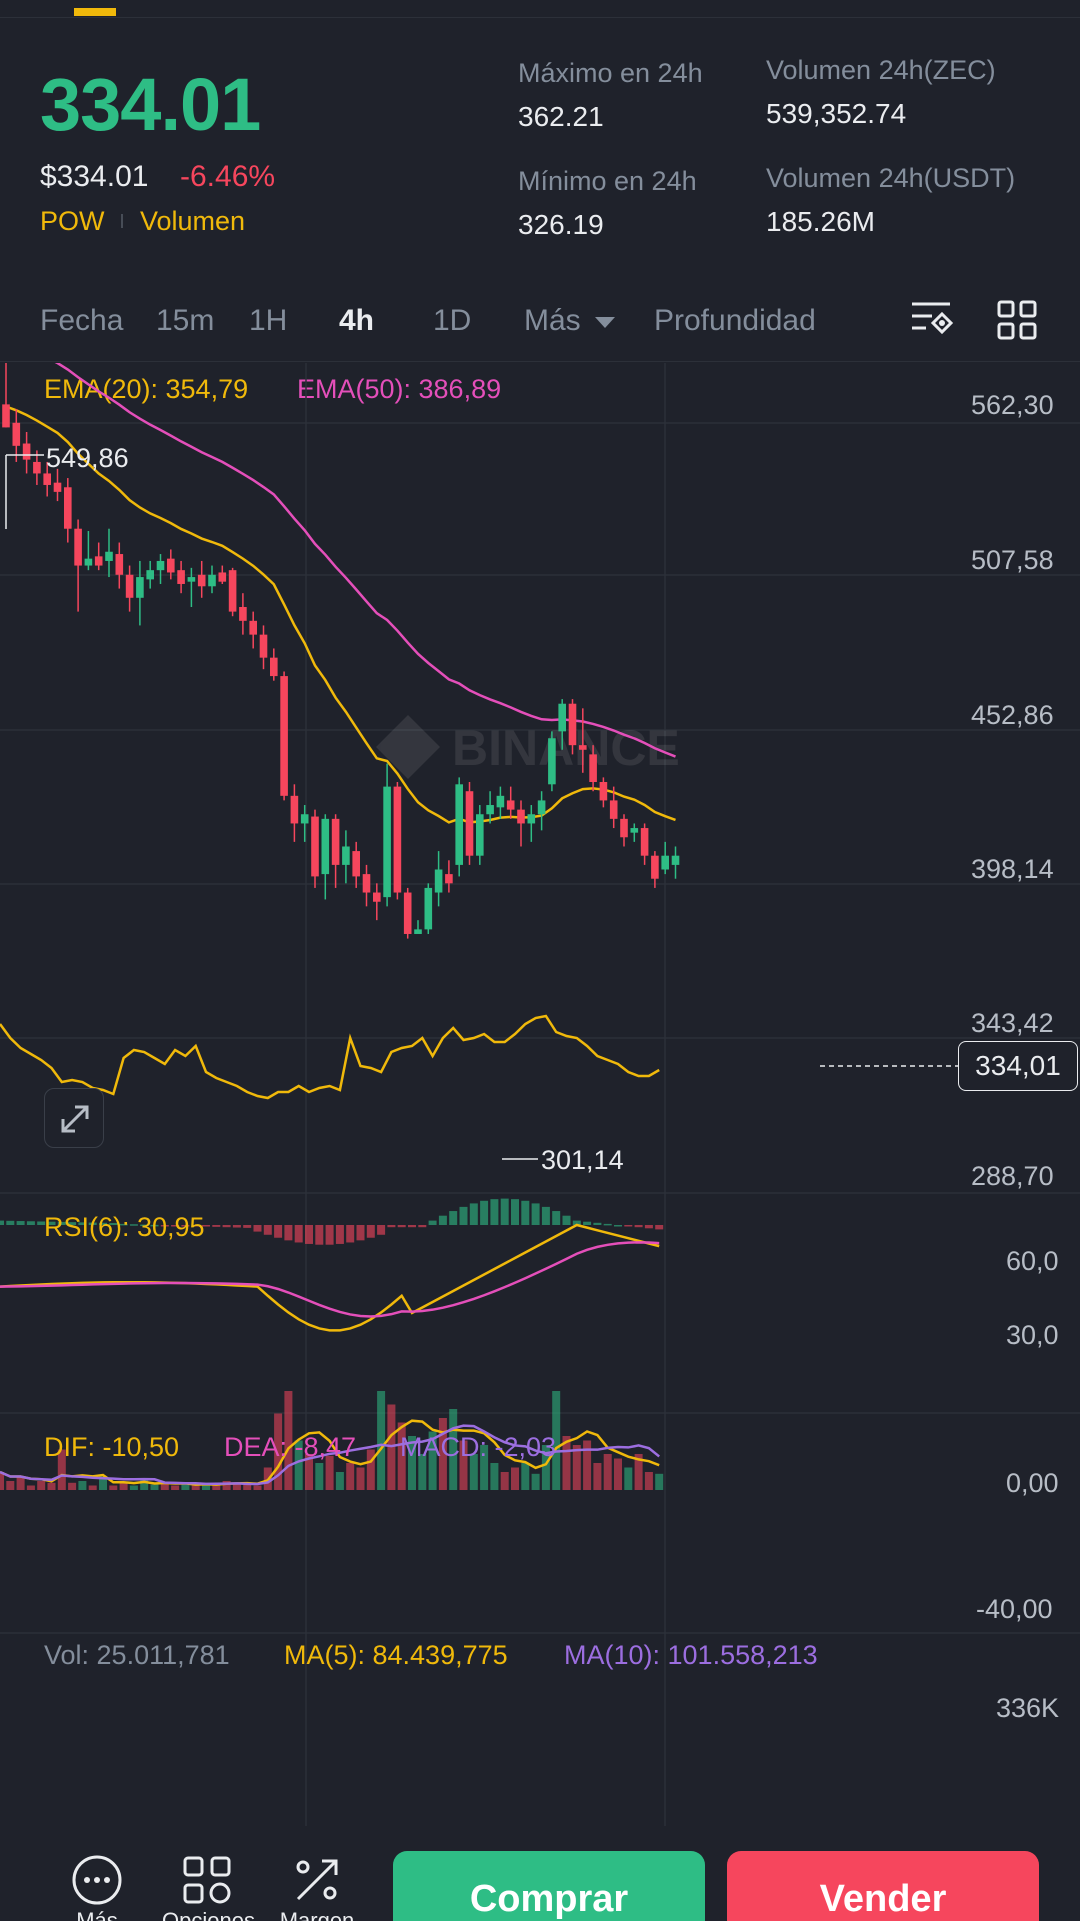 This screenshot has height=1921, width=1080. Describe the element at coordinates (883, 1886) in the screenshot. I see `sell-button: Vender` at that location.